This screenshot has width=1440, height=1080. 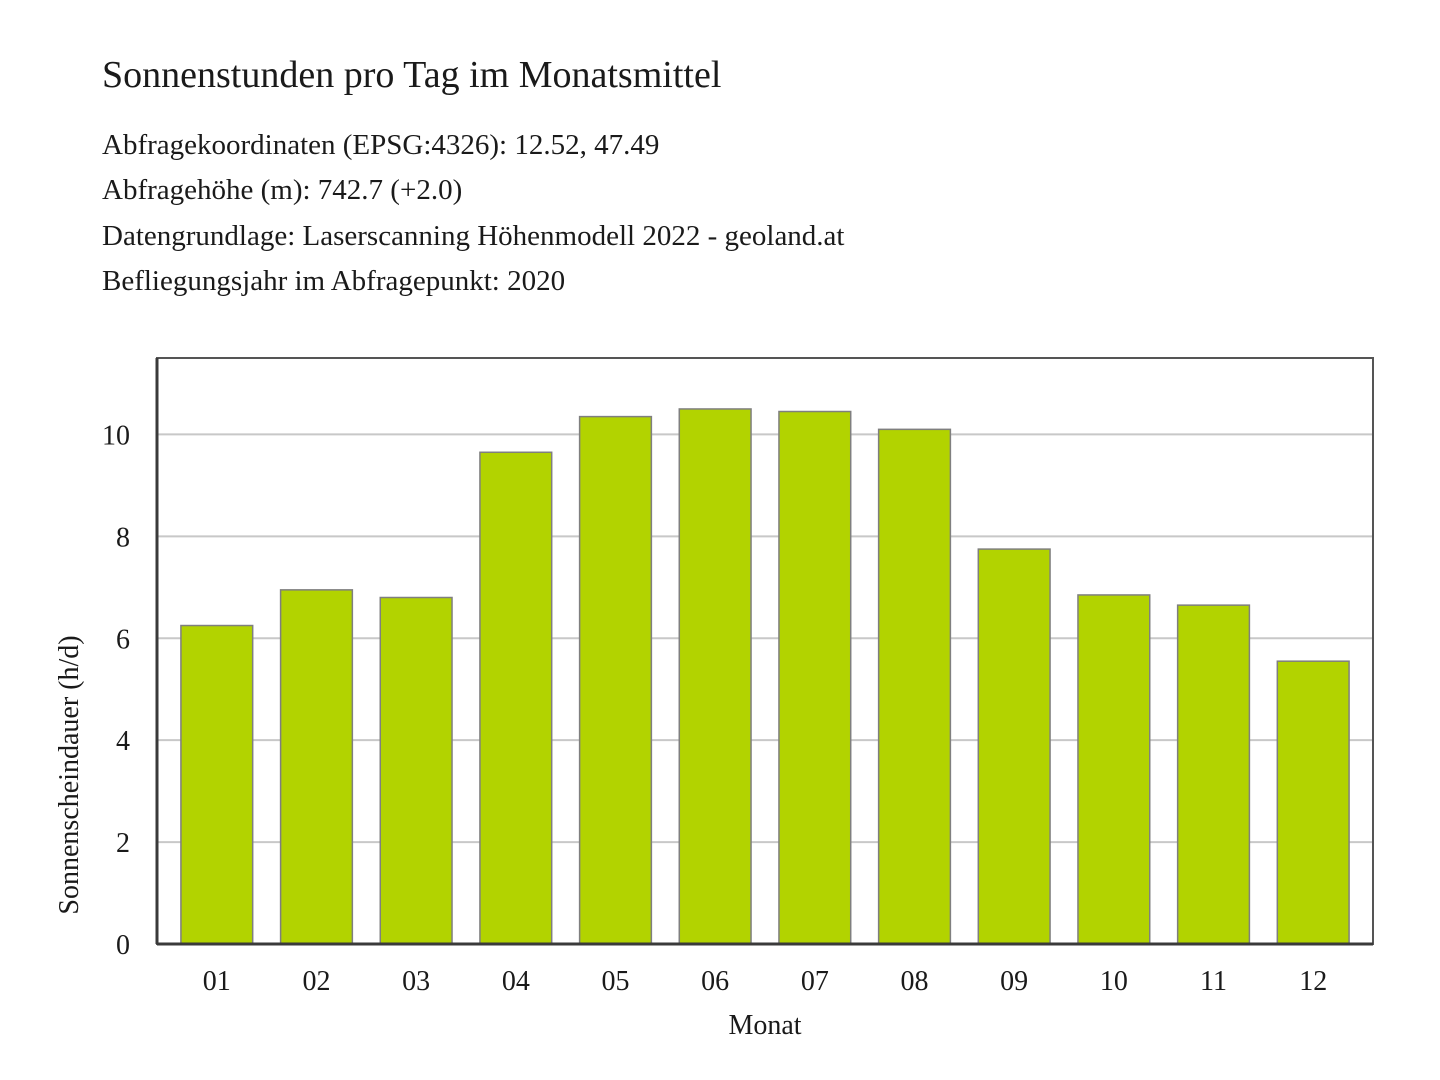 What do you see at coordinates (69, 774) in the screenshot?
I see `y-axis-title: Sonnenscheindauer (h/d)` at bounding box center [69, 774].